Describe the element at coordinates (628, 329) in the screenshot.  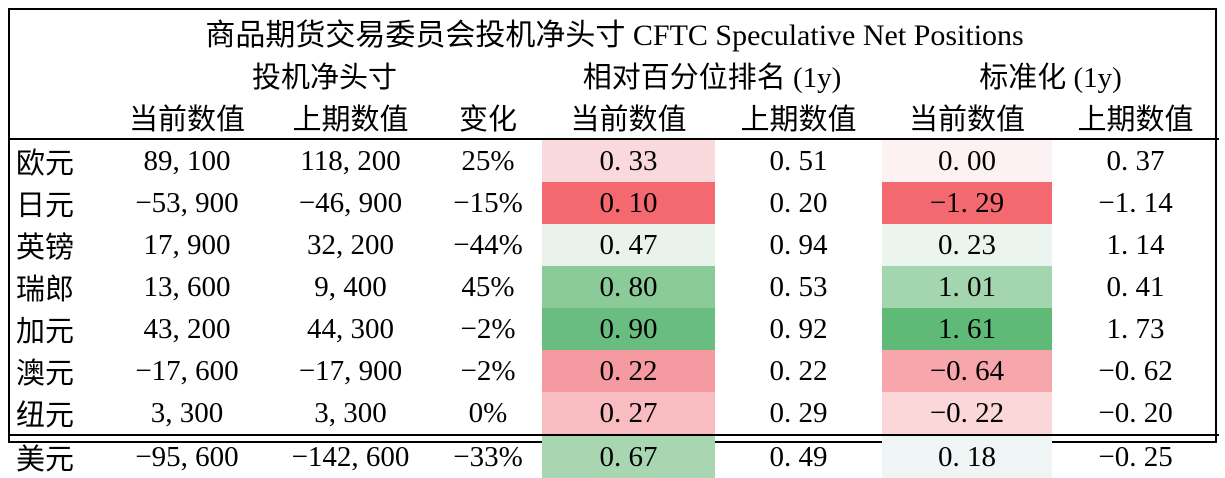
I see `percentile-current-cell: 0. 90` at that location.